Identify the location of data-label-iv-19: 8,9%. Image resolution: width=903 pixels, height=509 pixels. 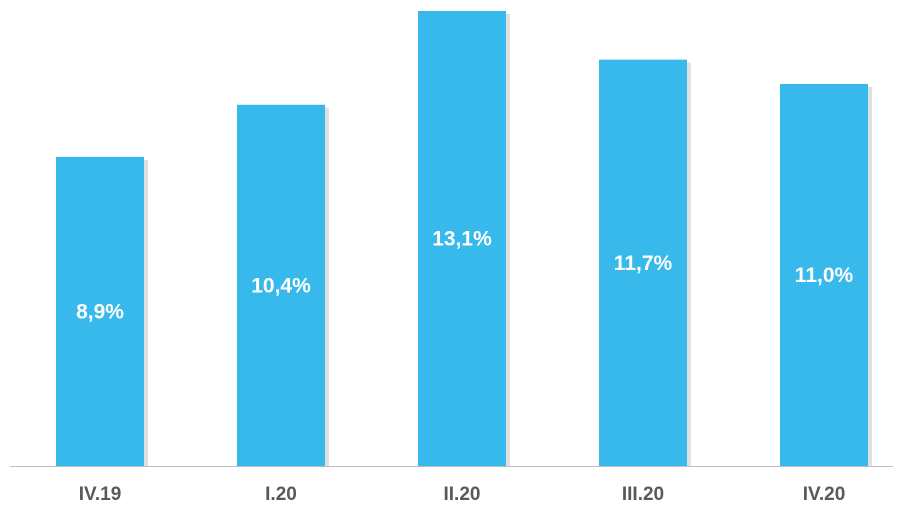
(100, 311).